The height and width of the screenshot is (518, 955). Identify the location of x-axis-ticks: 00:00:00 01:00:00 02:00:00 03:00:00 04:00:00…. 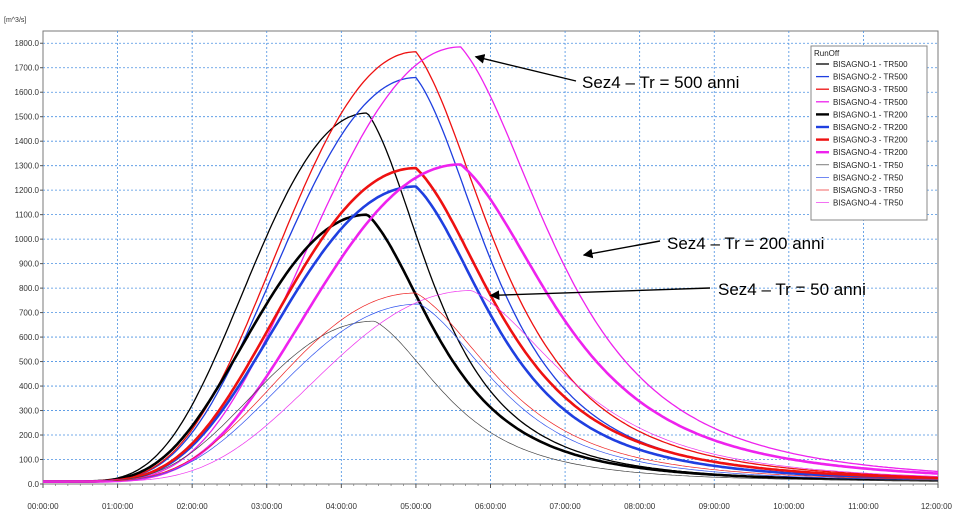
(490, 497).